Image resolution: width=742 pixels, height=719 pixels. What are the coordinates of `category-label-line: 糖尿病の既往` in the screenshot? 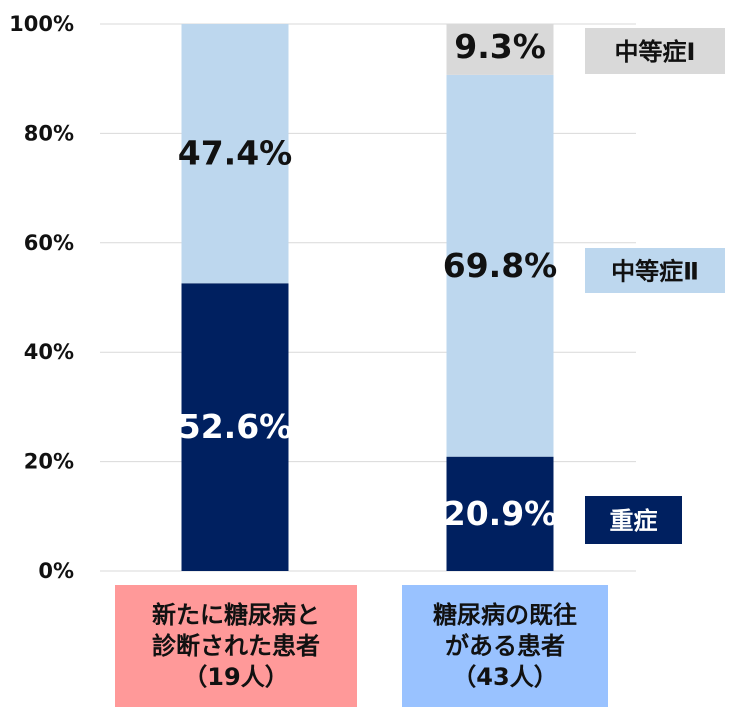 It's located at (505, 614).